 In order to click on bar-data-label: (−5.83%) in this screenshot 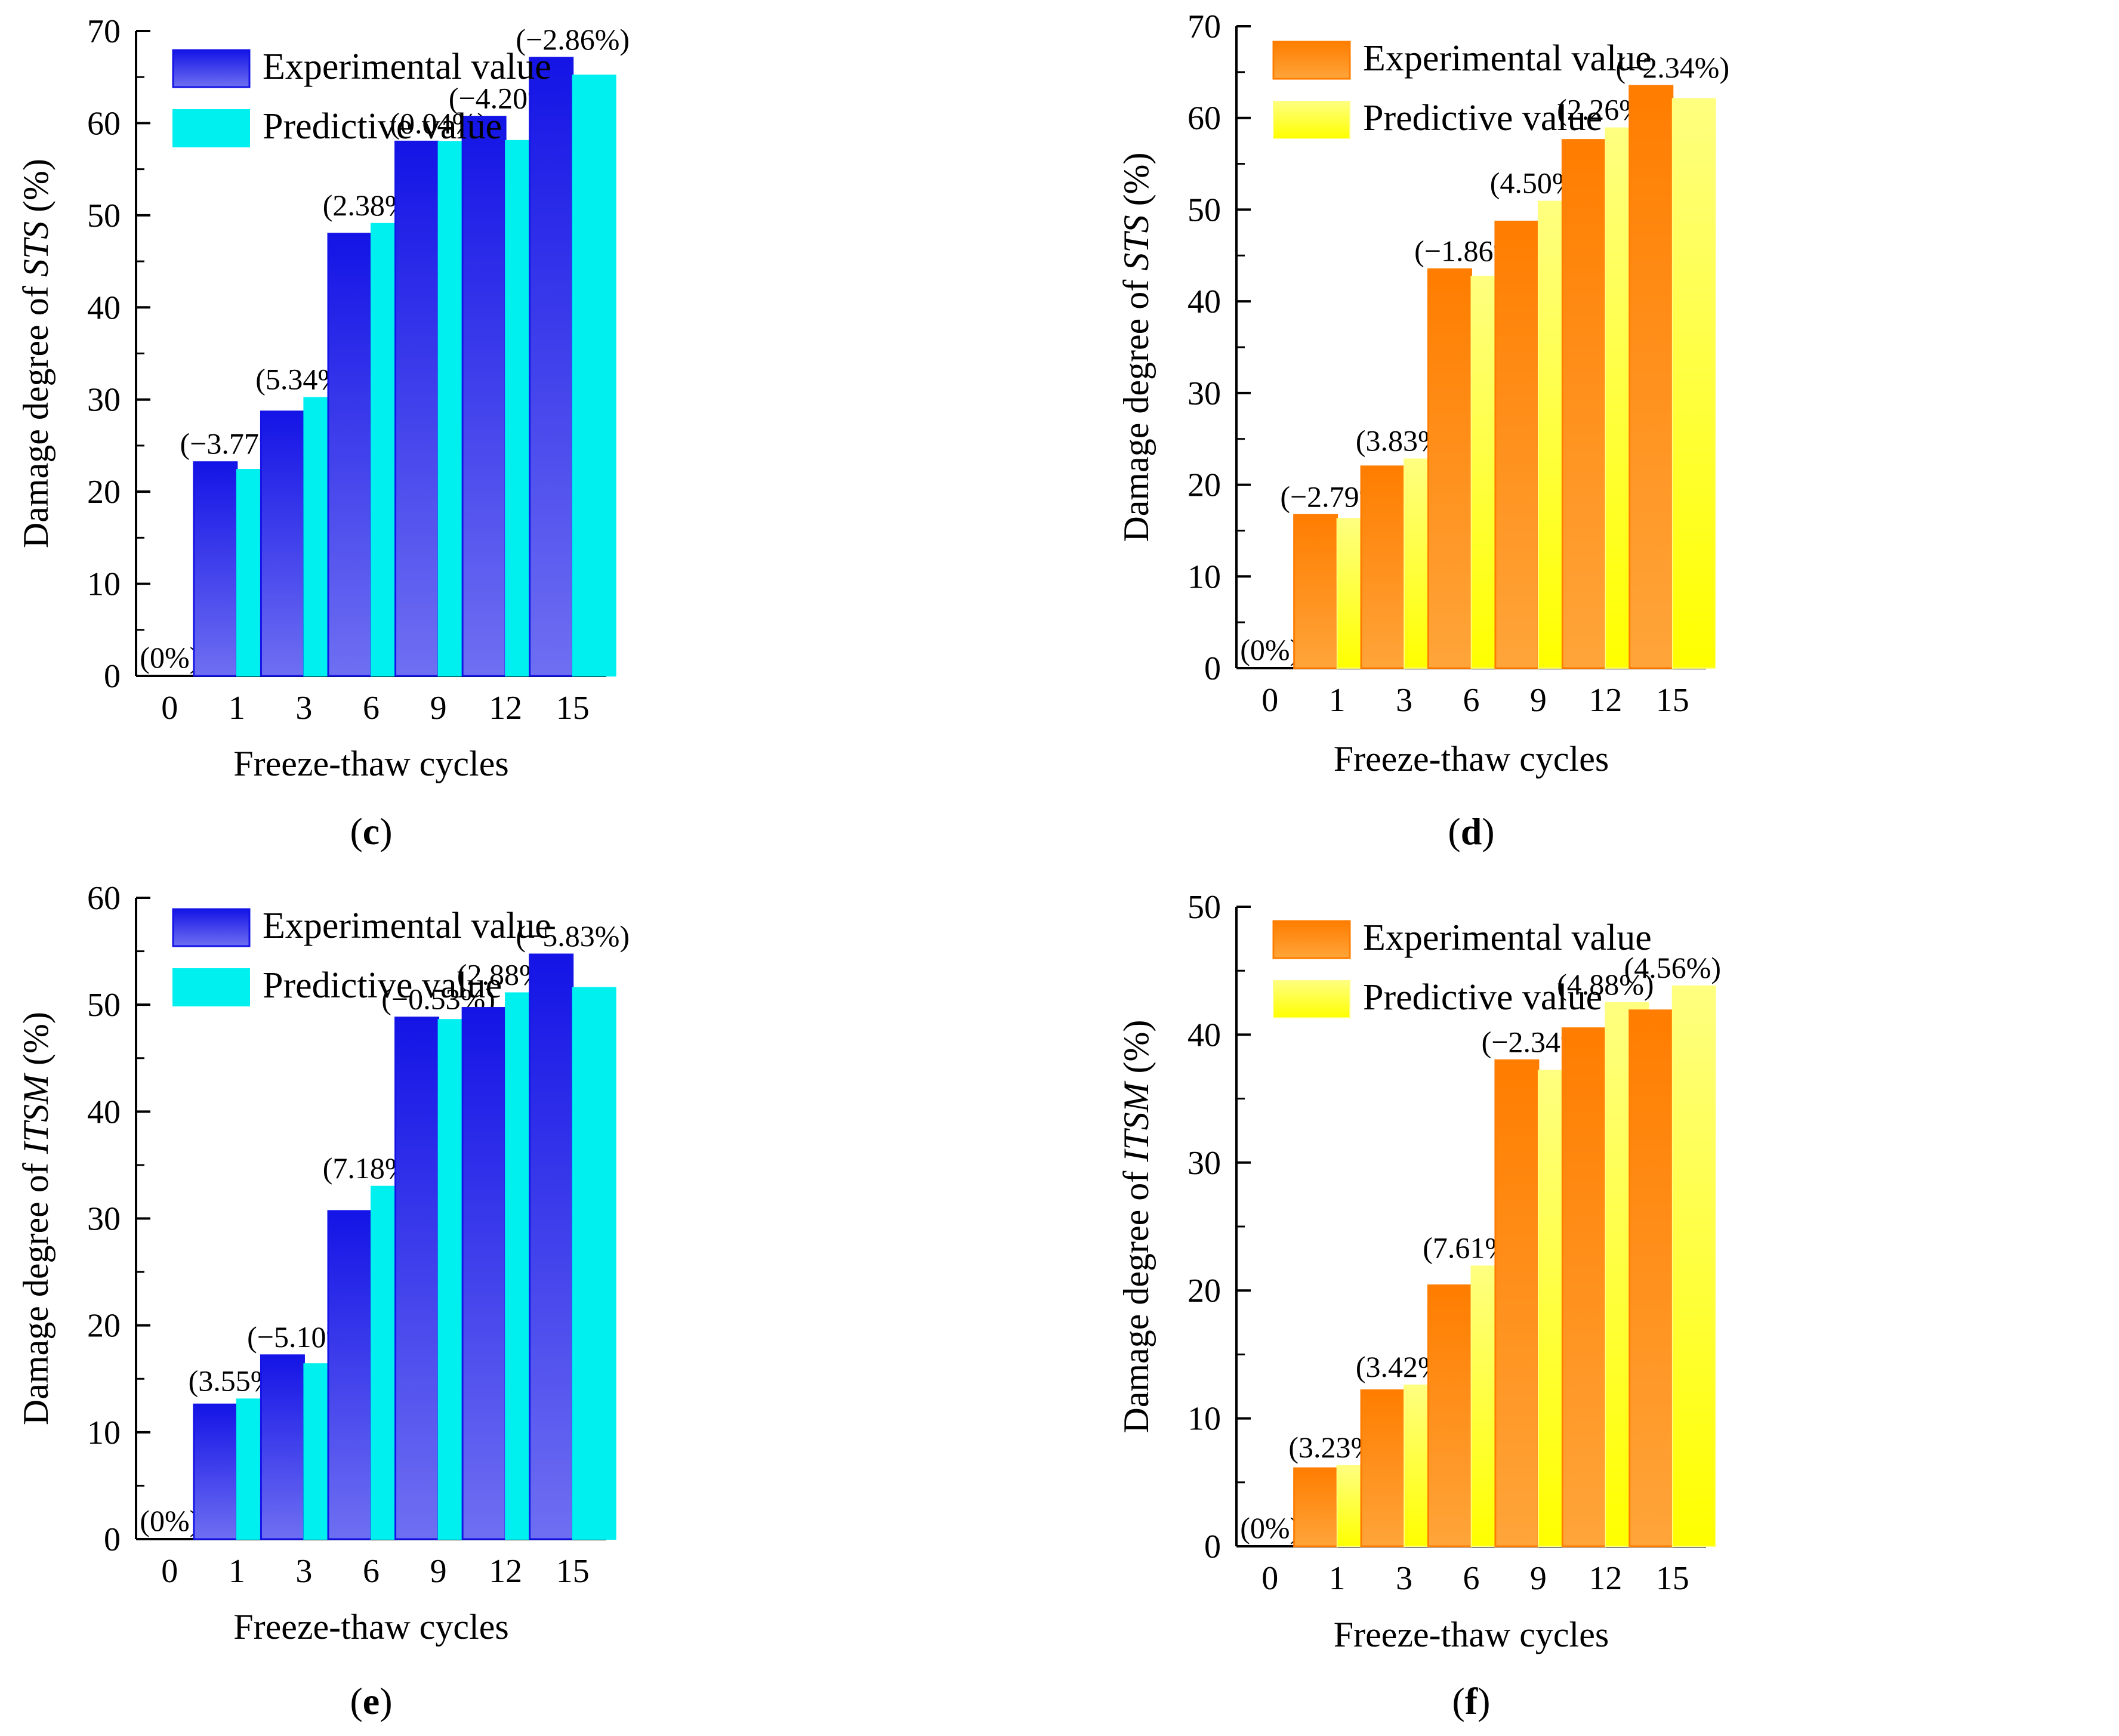, I will do `click(573, 936)`.